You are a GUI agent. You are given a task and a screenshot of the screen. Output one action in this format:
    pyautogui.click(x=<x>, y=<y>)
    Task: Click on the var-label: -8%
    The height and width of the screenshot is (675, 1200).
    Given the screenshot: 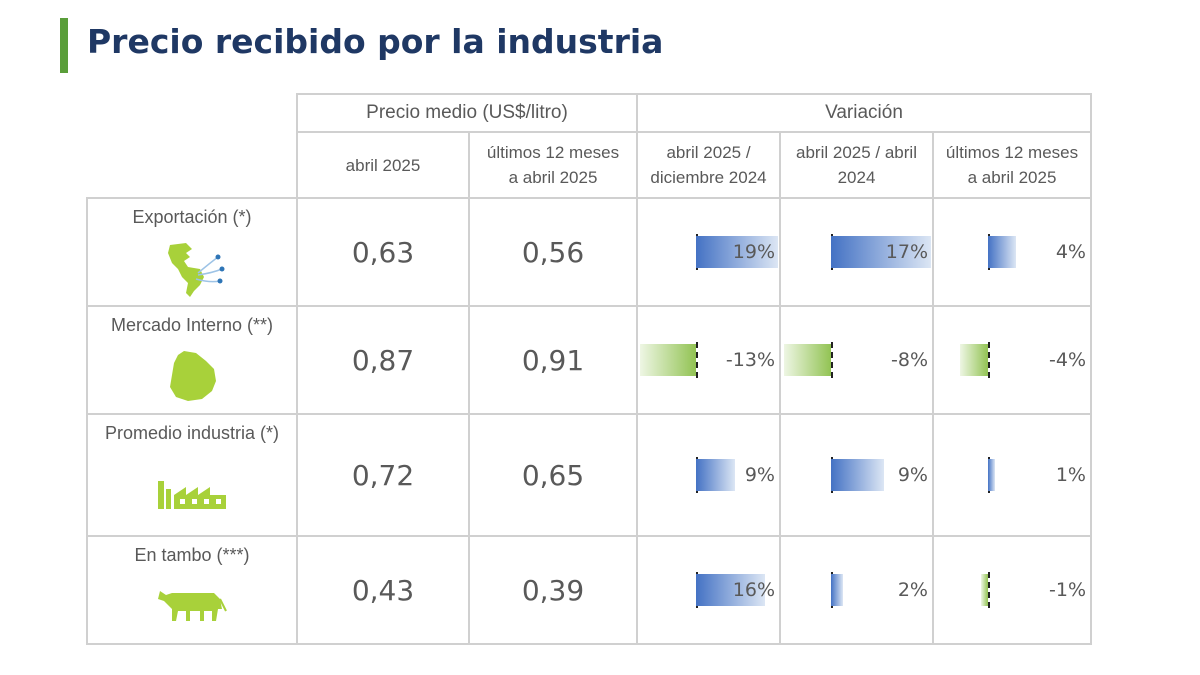 What is the action you would take?
    pyautogui.click(x=909, y=360)
    